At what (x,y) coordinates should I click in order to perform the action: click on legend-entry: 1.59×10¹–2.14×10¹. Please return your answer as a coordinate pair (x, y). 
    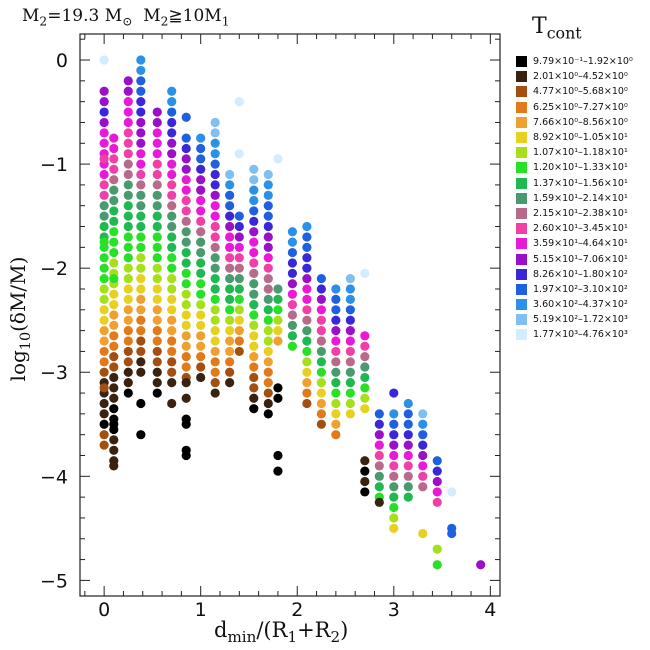
    Looking at the image, I should click on (574, 198).